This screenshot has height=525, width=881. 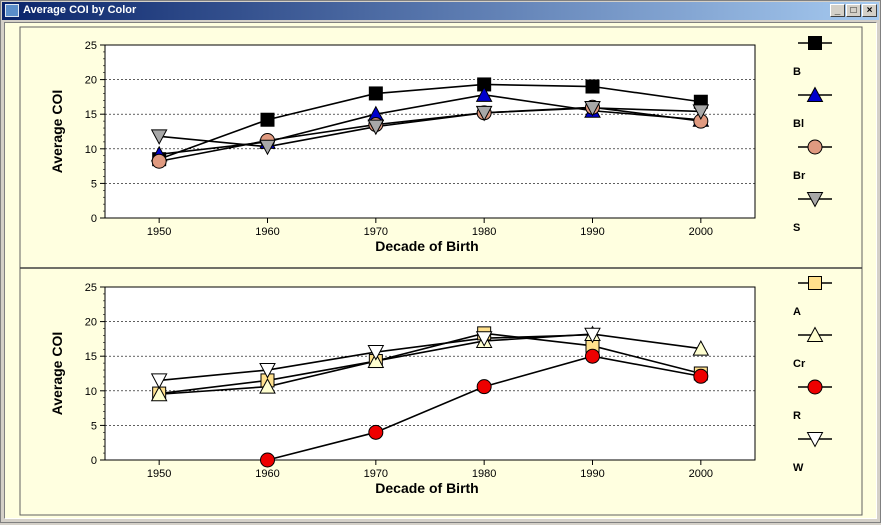 What do you see at coordinates (797, 312) in the screenshot?
I see `legend-label: A` at bounding box center [797, 312].